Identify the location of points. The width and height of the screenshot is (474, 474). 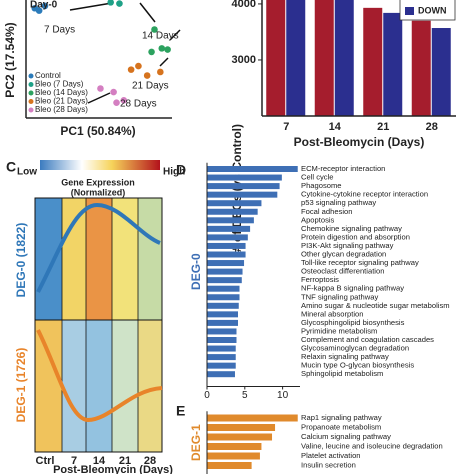
(101, 53).